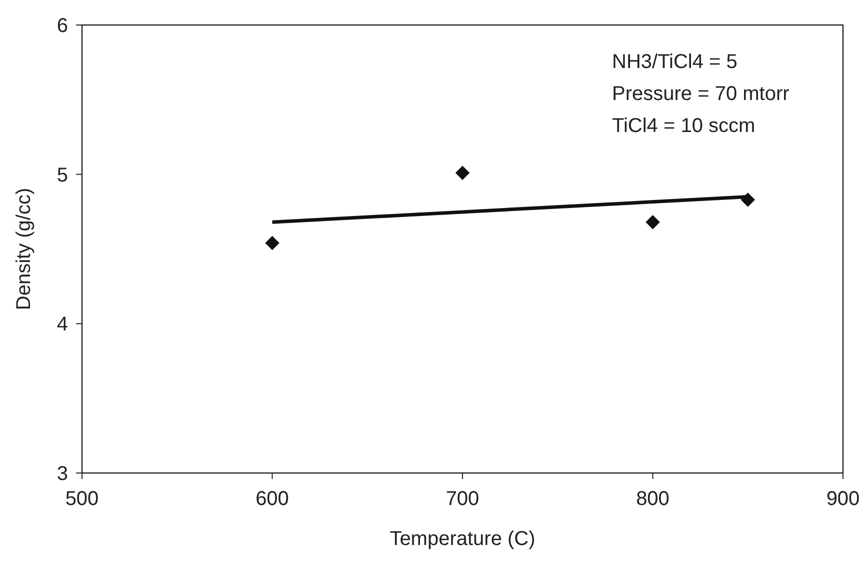 Image resolution: width=863 pixels, height=563 pixels. I want to click on x-tick-label: 800, so click(653, 499).